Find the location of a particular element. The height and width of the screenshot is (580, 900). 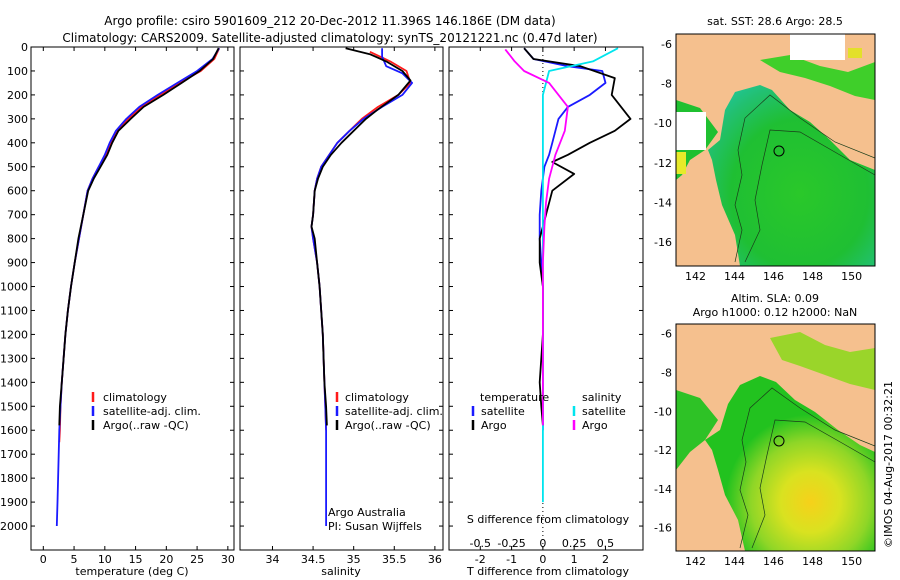

sla-map is located at coordinates (775, 437).